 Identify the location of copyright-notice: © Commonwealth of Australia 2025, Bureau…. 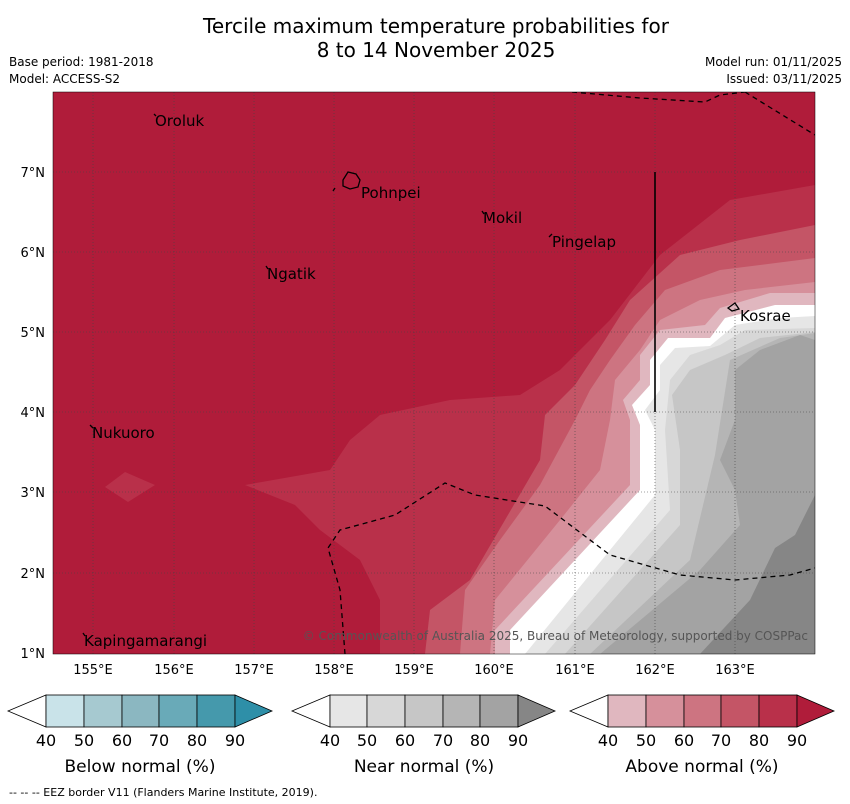
(555, 636).